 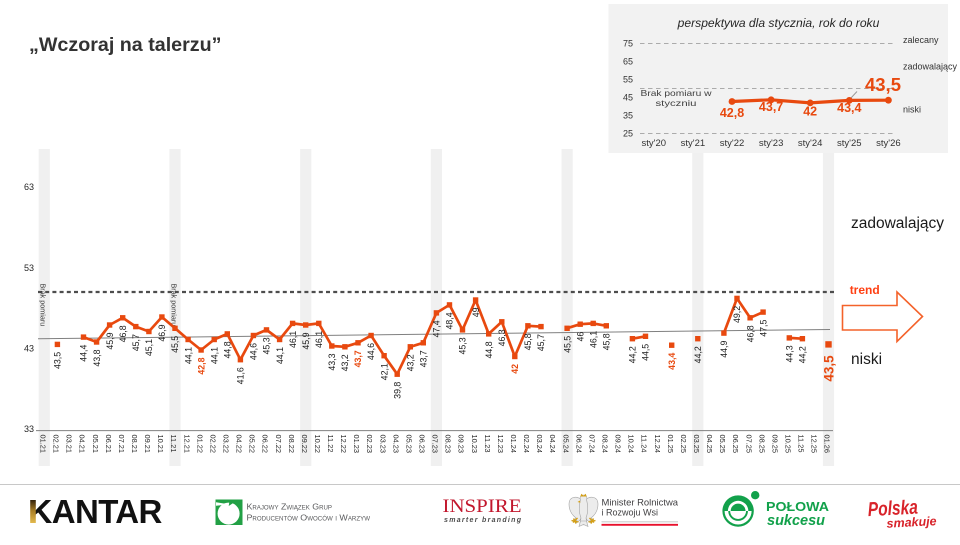 What do you see at coordinates (332, 361) in the screenshot?
I see `svg-text: 43,3` at bounding box center [332, 361].